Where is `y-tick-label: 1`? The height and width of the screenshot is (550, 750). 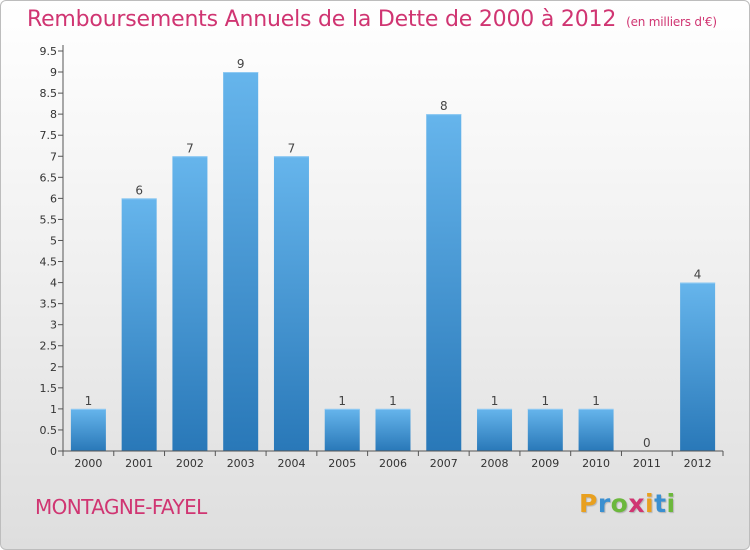 y-tick-label: 1 is located at coordinates (53, 409).